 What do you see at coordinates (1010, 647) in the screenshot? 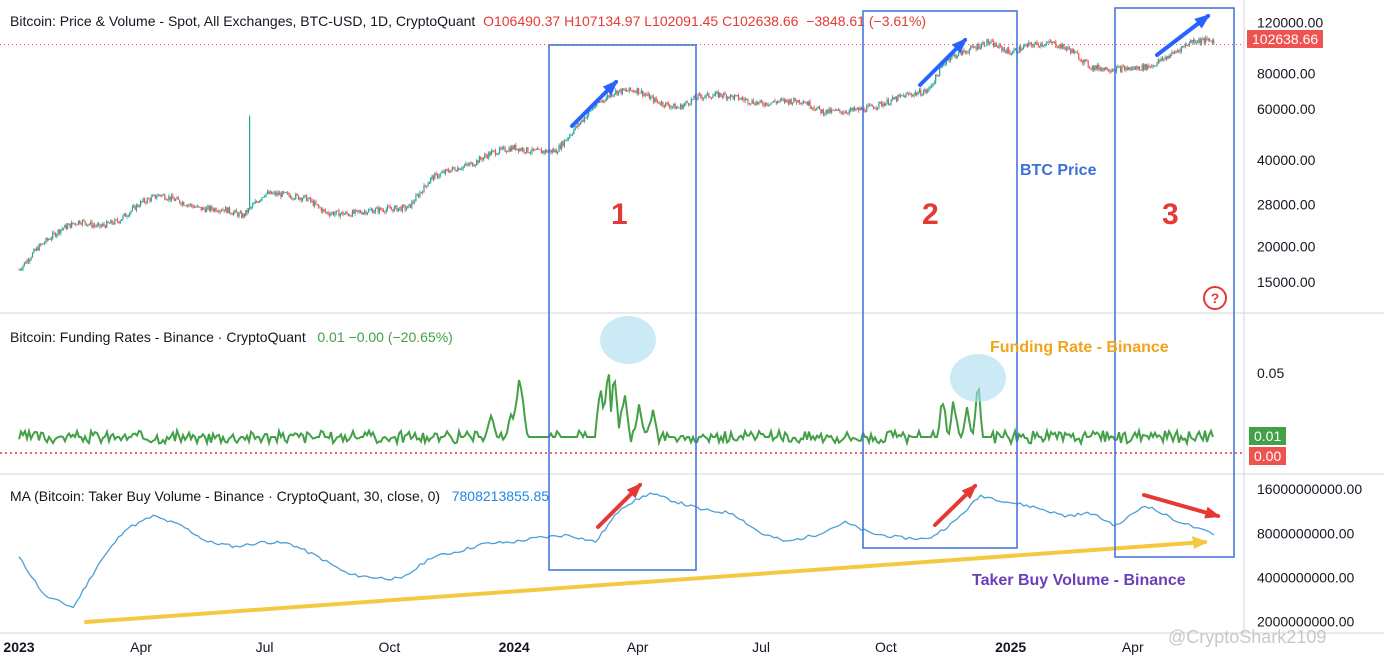
I see `time-tick-label: 2025` at bounding box center [1010, 647].